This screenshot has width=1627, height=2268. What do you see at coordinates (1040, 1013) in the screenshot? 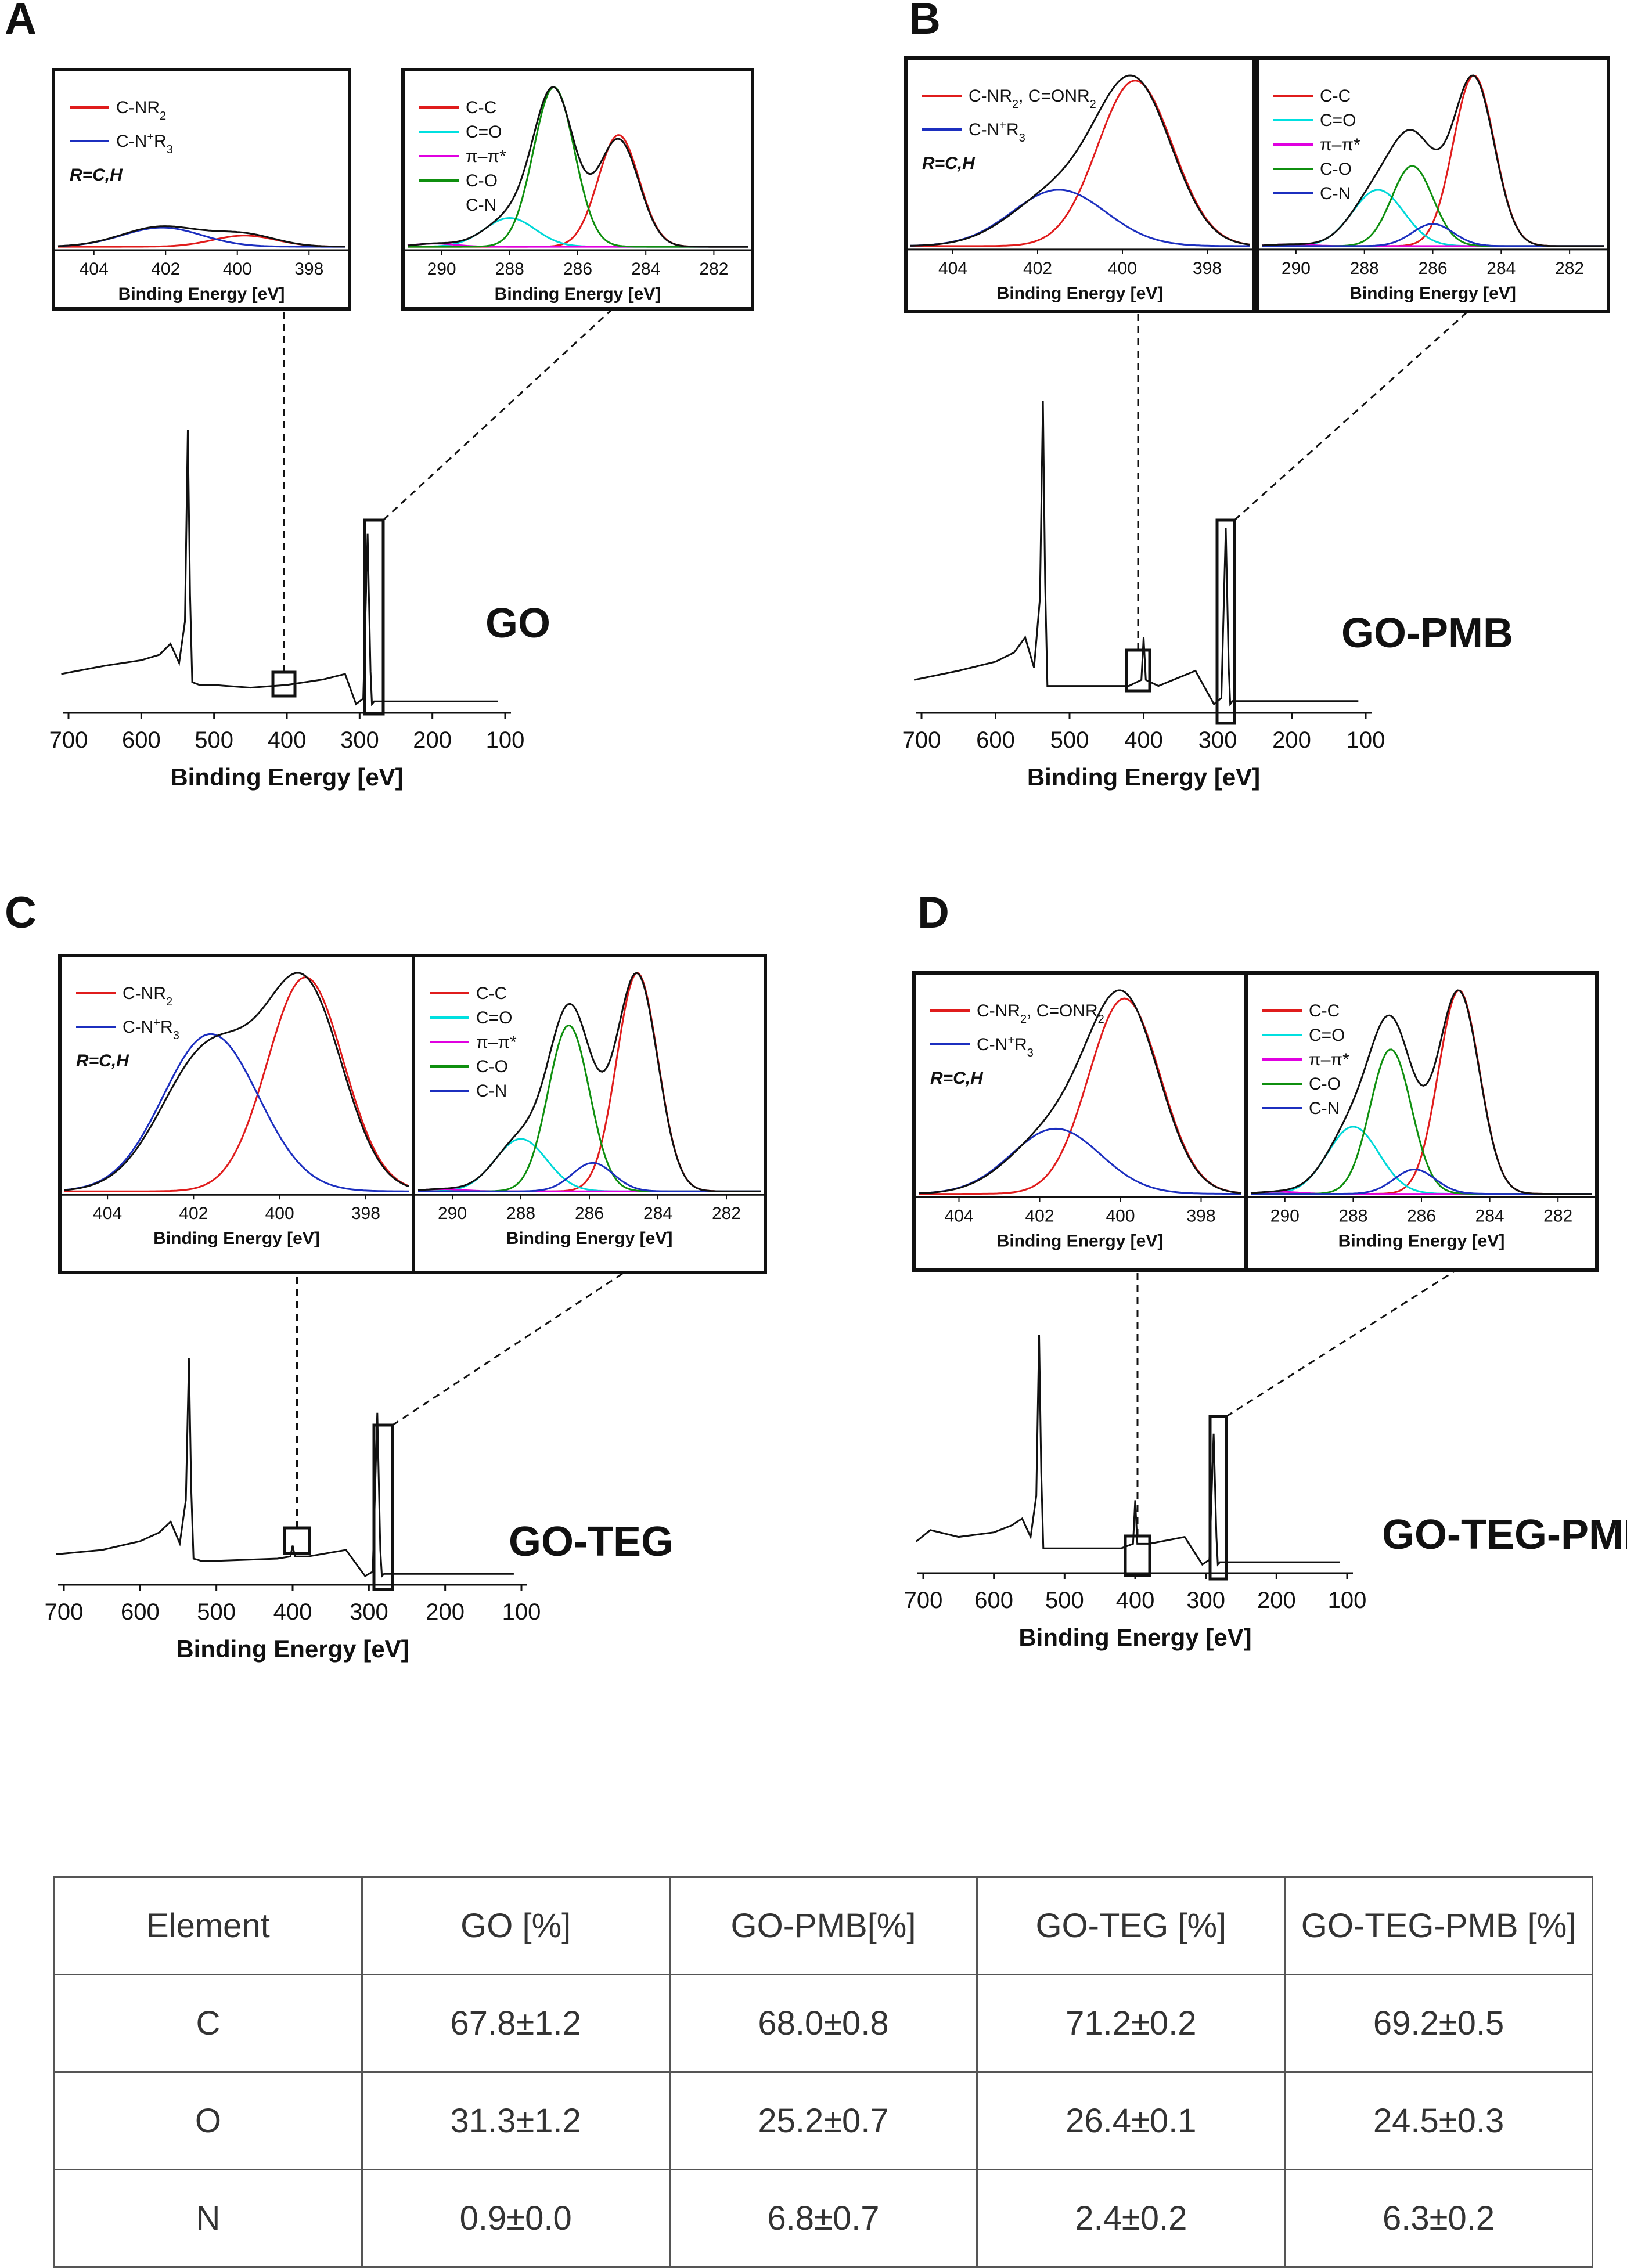
I see `n1s-legend-label: C-NR2, C=ONR2` at bounding box center [1040, 1013].